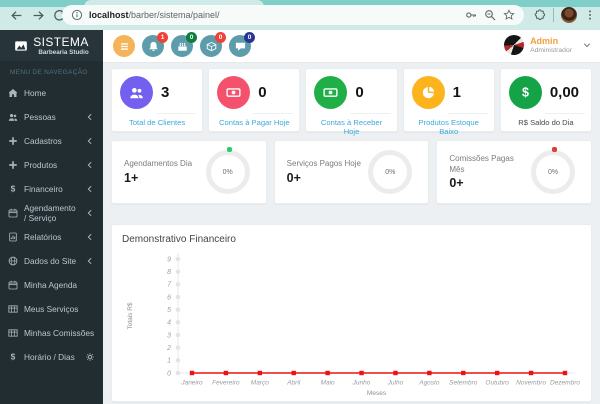 This screenshot has height=404, width=600. What do you see at coordinates (548, 45) in the screenshot?
I see `user-menu: Admin Administrador` at bounding box center [548, 45].